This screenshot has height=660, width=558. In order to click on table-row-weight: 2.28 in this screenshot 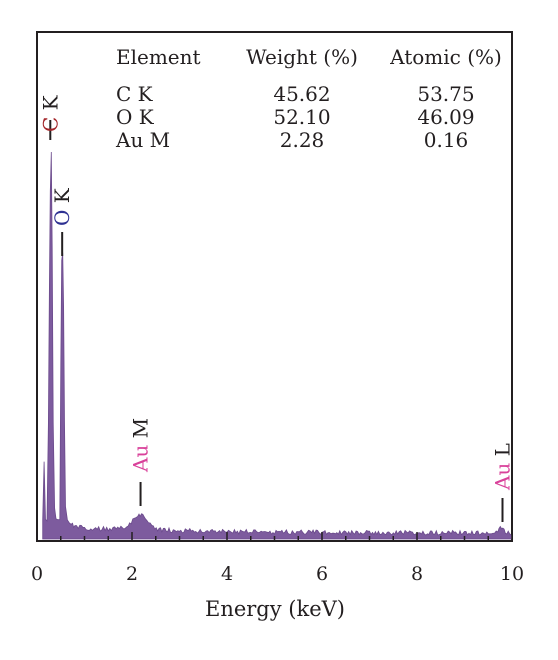, I will do `click(302, 140)`.